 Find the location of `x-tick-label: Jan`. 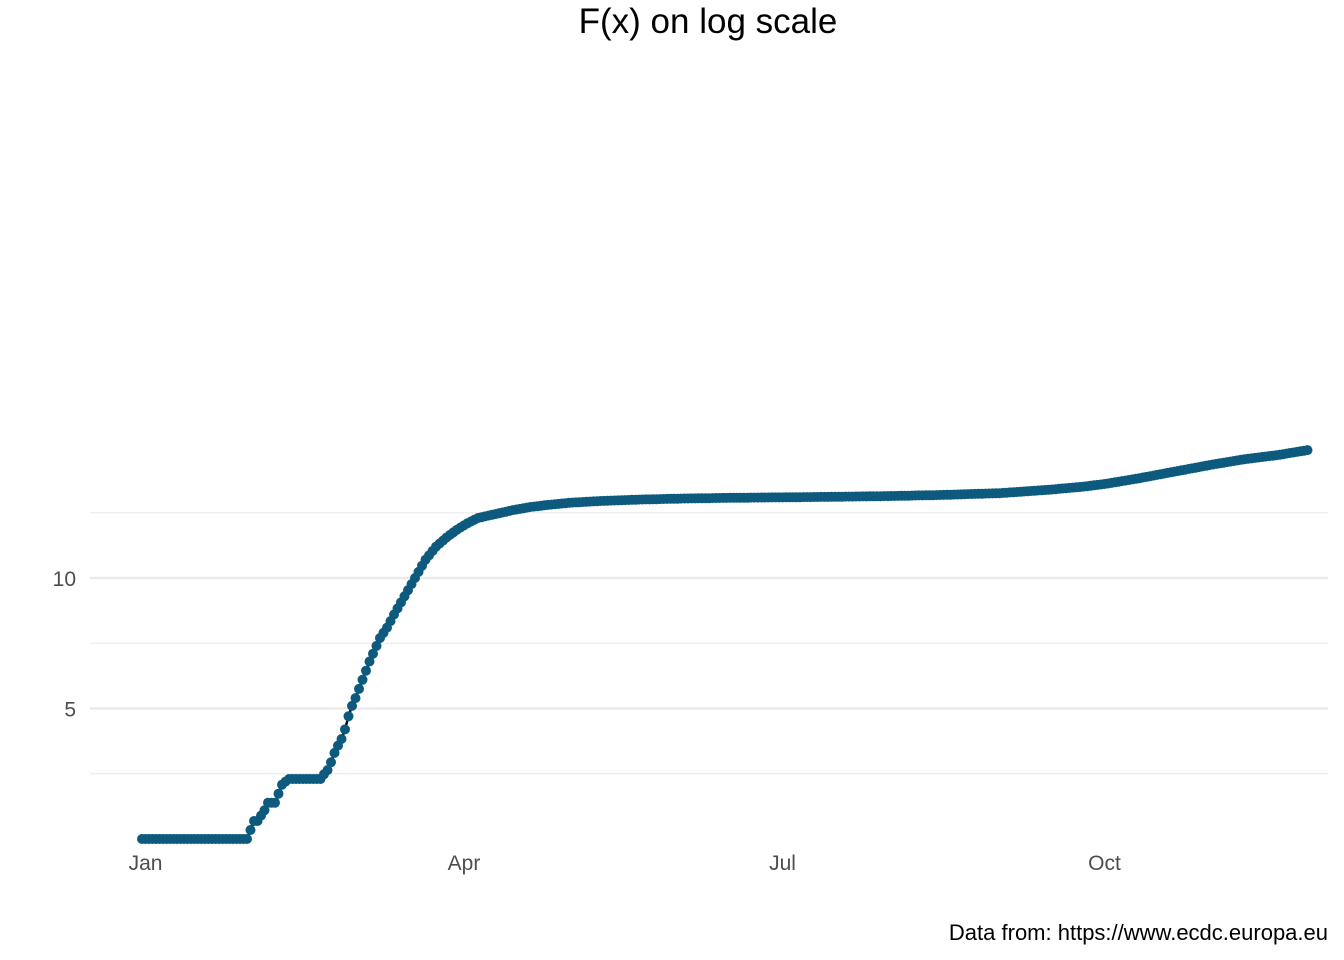

x-tick-label: Jan is located at coordinates (146, 863).